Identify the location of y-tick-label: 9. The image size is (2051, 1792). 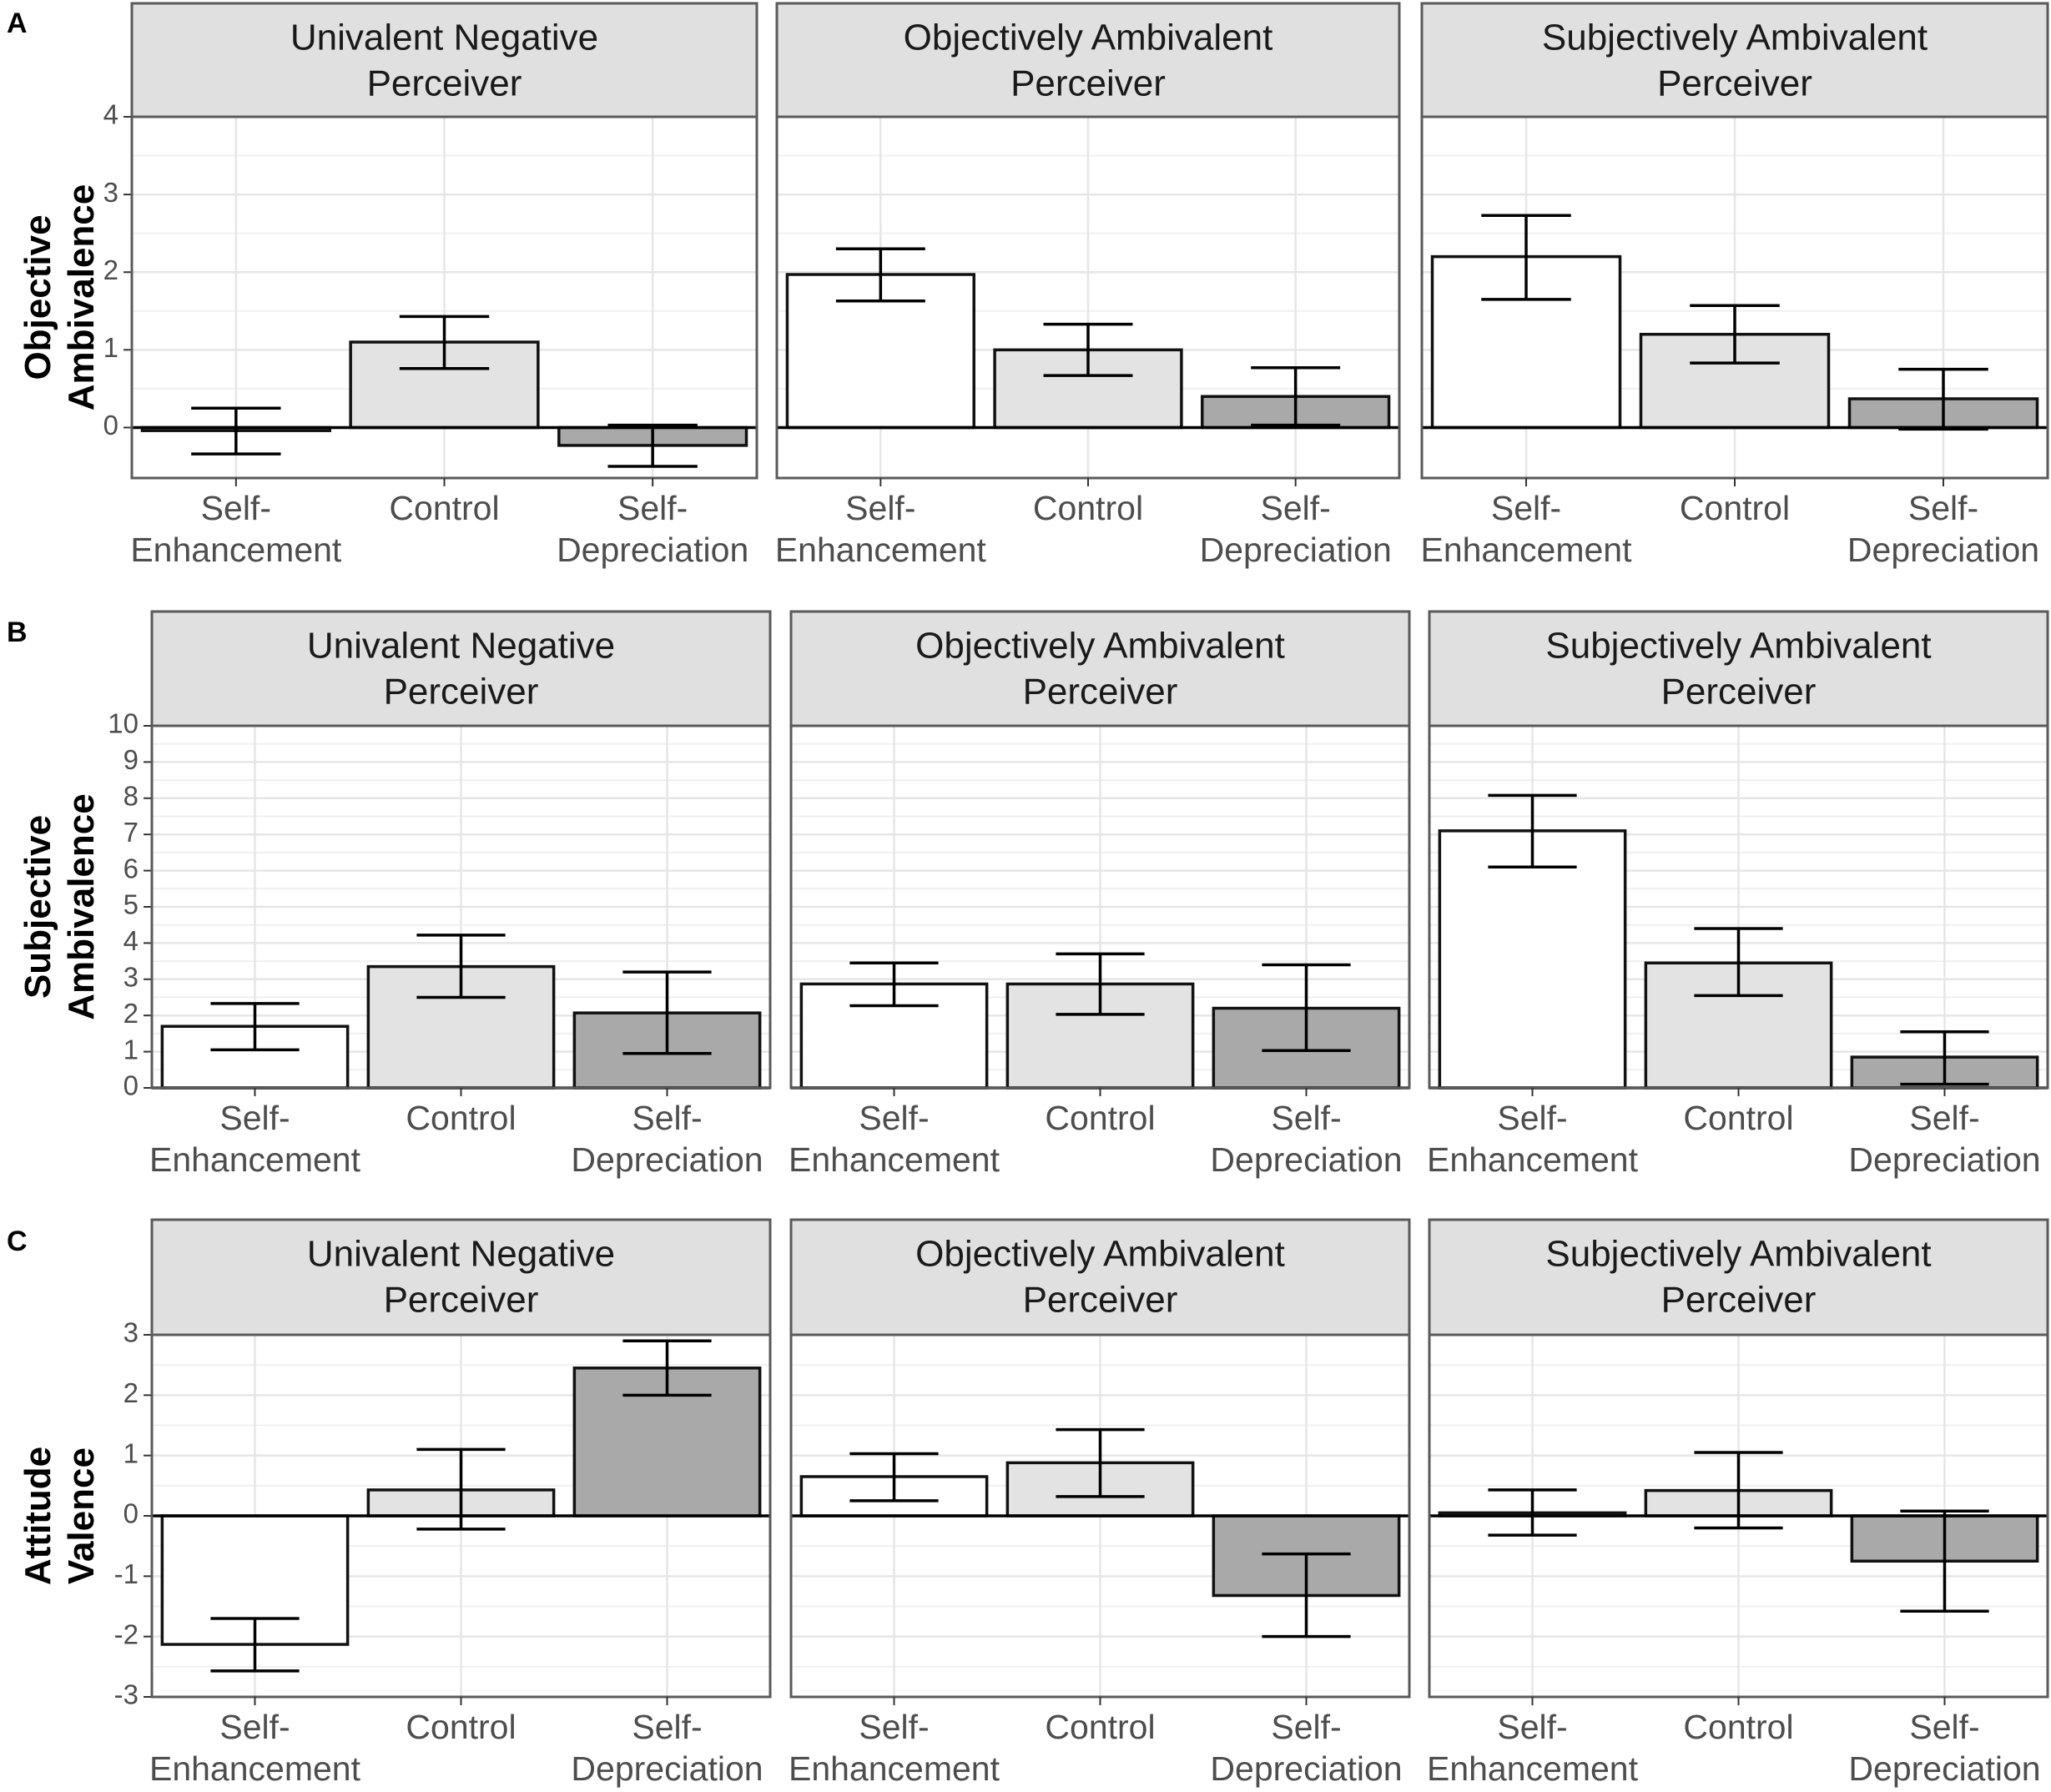
(131, 759).